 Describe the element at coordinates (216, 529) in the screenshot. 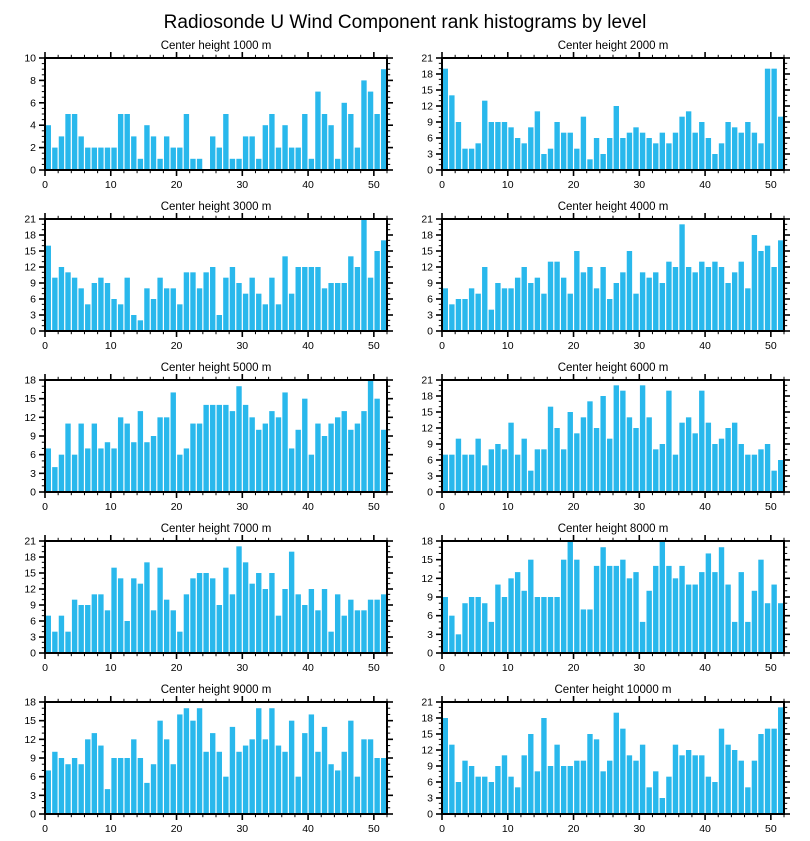

I see `subplot-title: Center height 7000 m` at that location.